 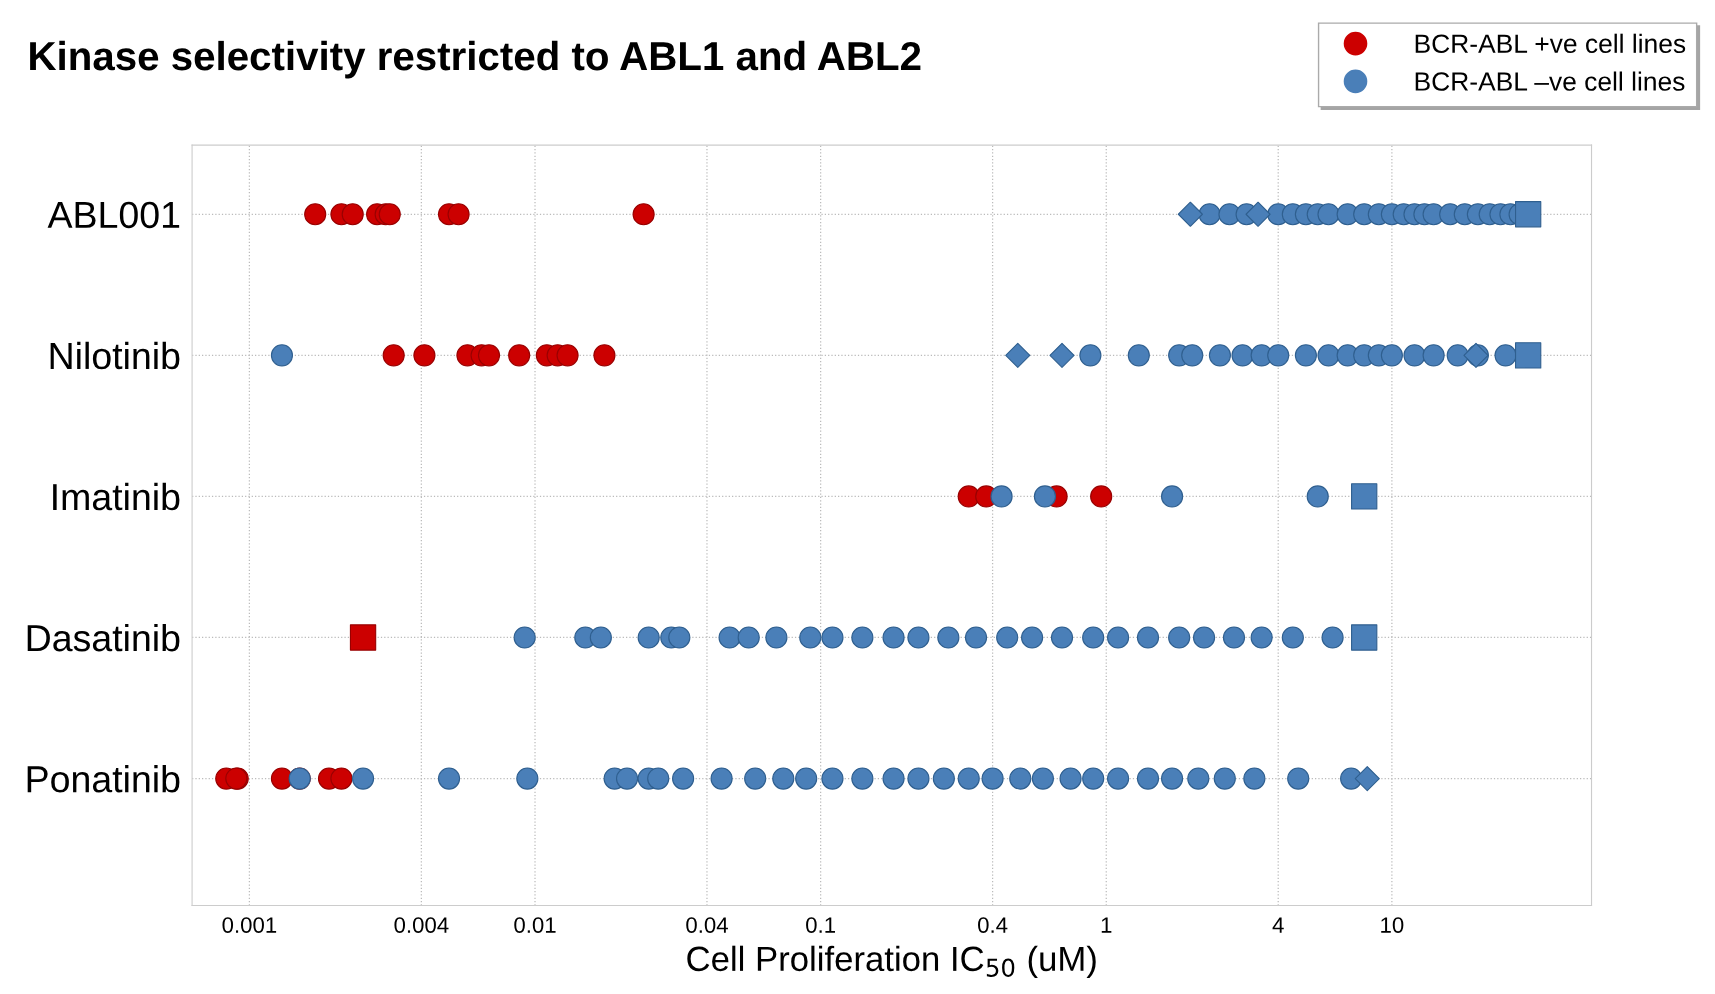 What do you see at coordinates (103, 637) in the screenshot?
I see `y-tick-label: Dasatinib` at bounding box center [103, 637].